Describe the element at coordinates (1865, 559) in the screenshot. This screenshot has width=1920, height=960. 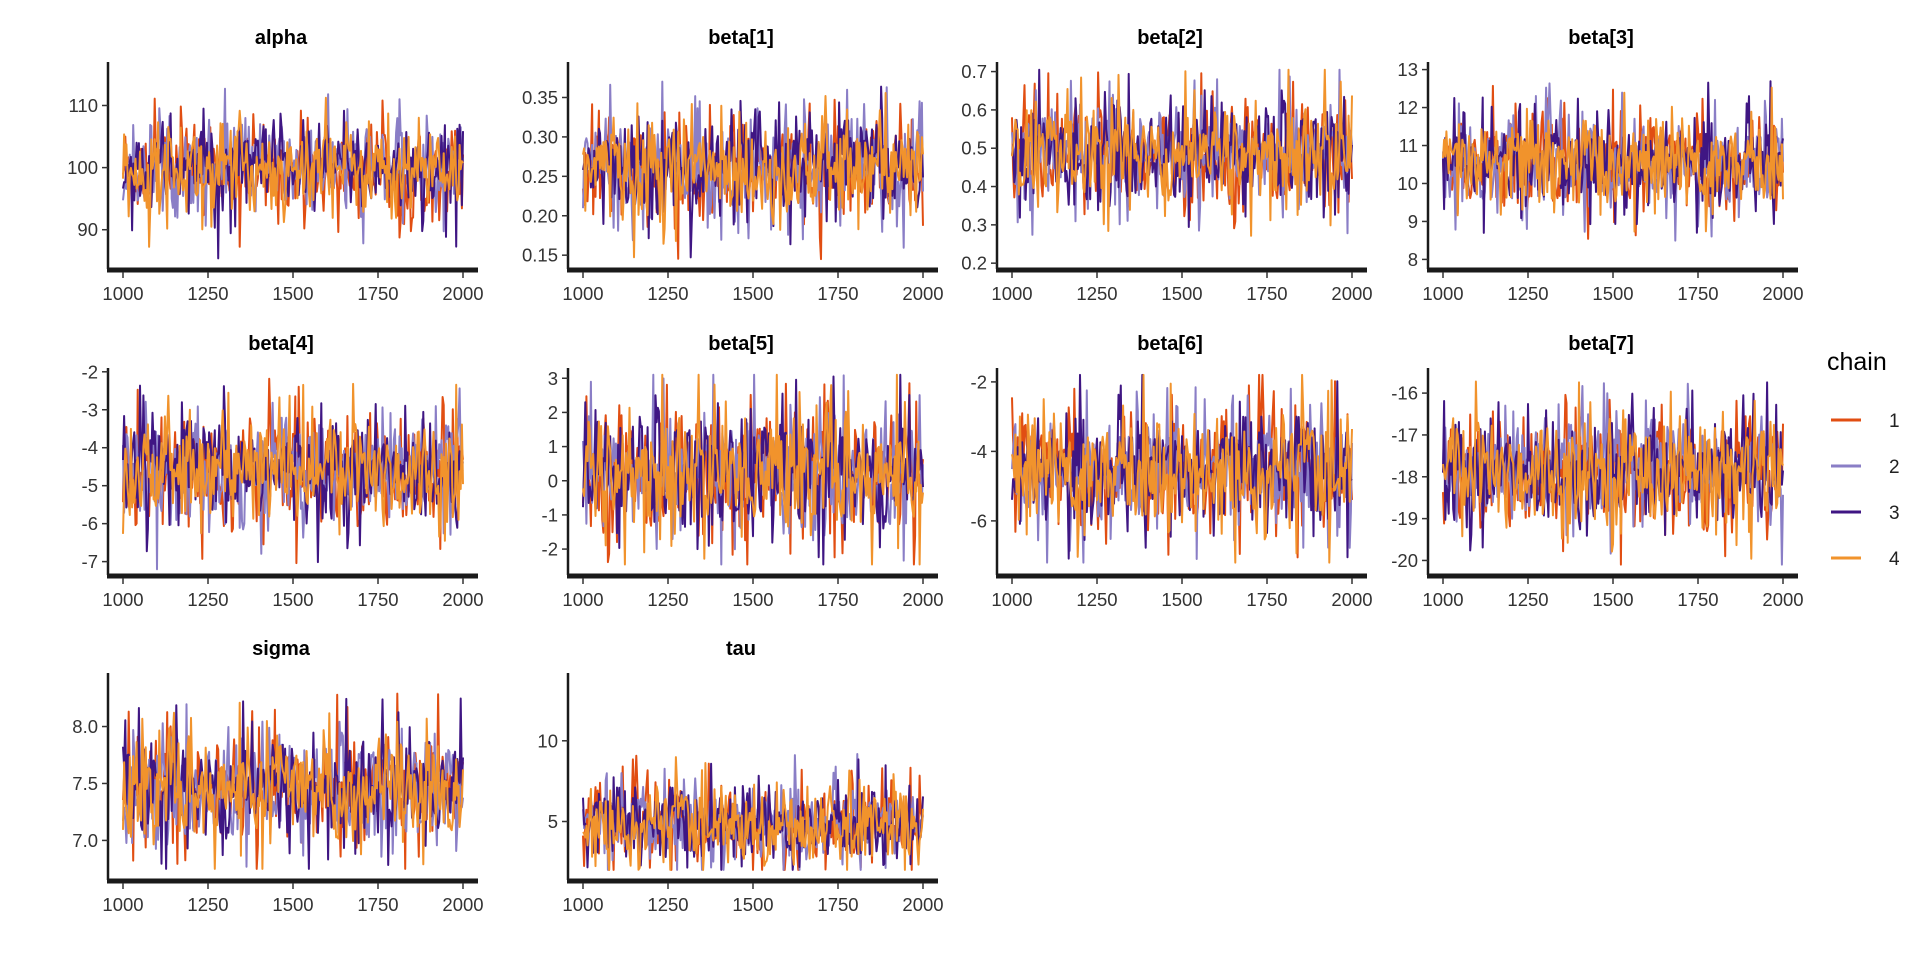
I see `legend-item-chain-4: 4` at that location.